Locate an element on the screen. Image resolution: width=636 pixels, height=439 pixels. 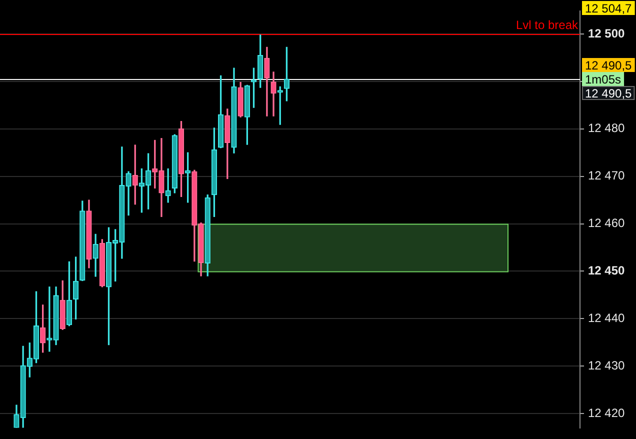
ref-line-label: Lvl to break is located at coordinates (547, 25).